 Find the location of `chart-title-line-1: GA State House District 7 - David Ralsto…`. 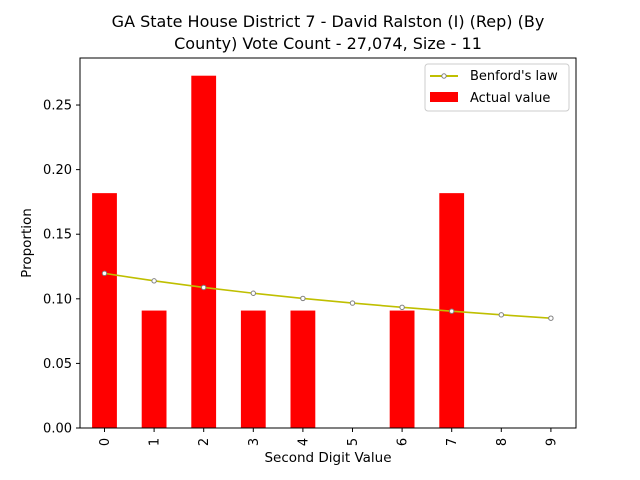

chart-title-line-1: GA State House District 7 - David Ralsto… is located at coordinates (328, 21).